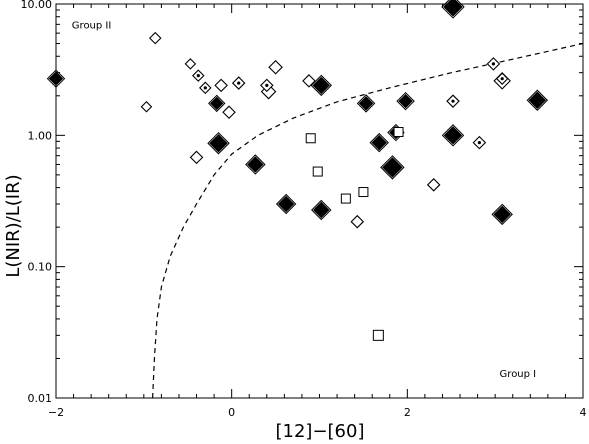  Describe the element at coordinates (518, 374) in the screenshot. I see `annotation-group-i: Group I` at that location.